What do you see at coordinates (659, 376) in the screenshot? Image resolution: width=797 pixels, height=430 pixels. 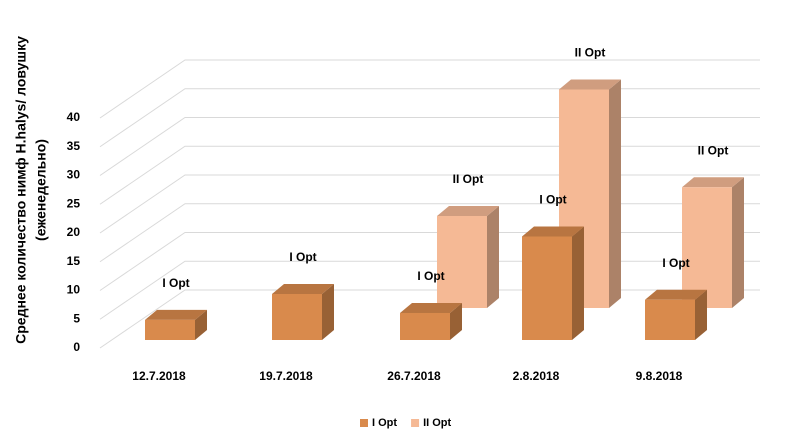 I see `x-tick-label: 9.8.2018` at bounding box center [659, 376].